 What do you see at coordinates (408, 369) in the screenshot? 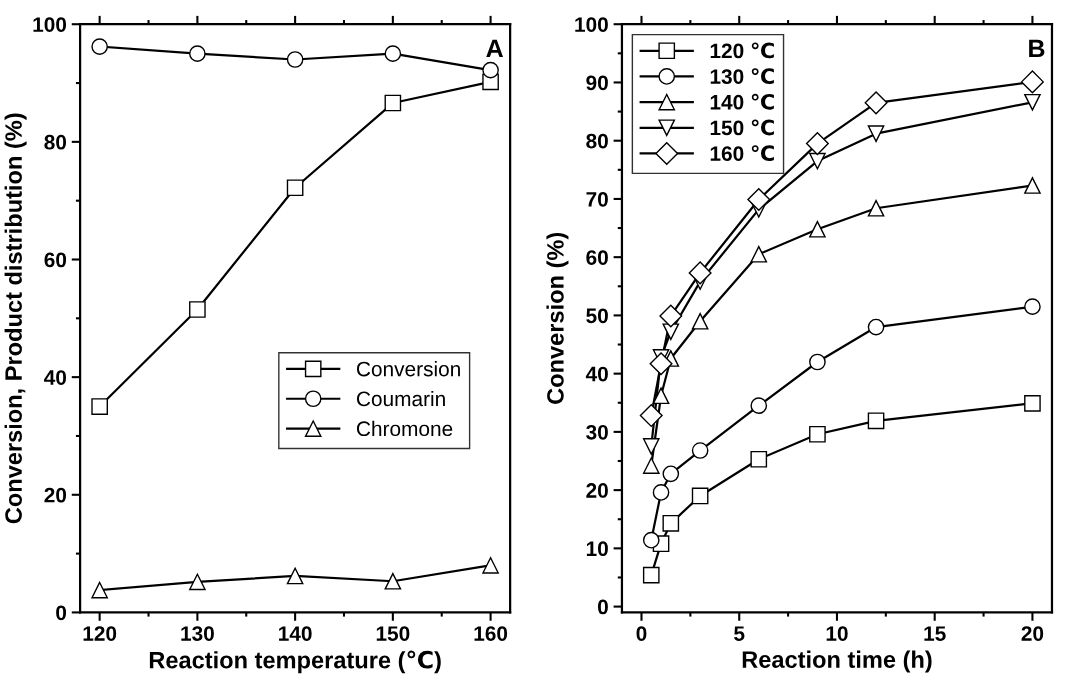
I see `legend-label: Conversion` at bounding box center [408, 369].